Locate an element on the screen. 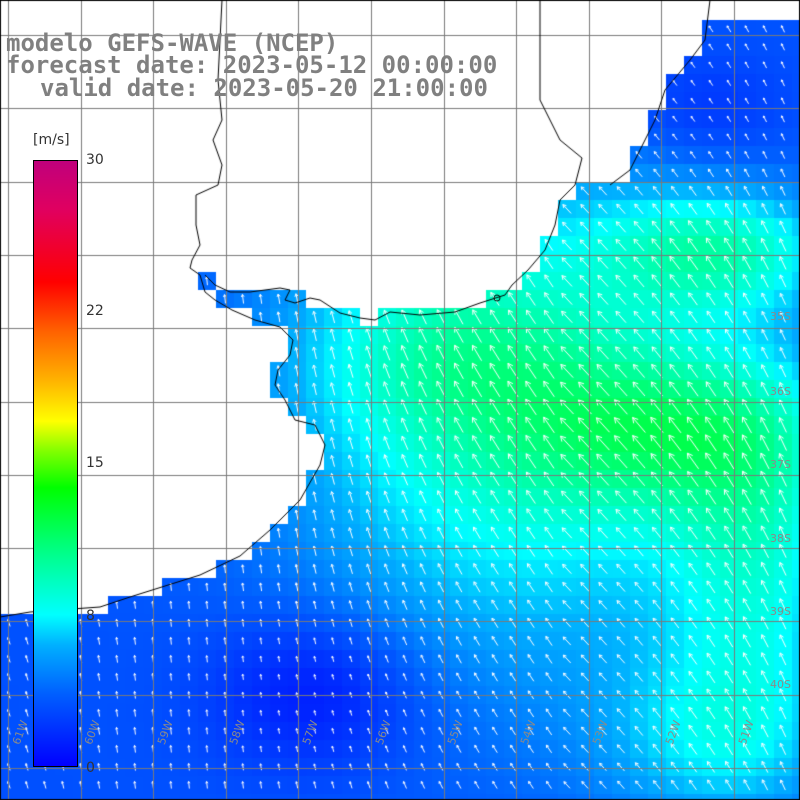 This screenshot has height=800, width=800. lat-label: 37S is located at coordinates (780, 464).